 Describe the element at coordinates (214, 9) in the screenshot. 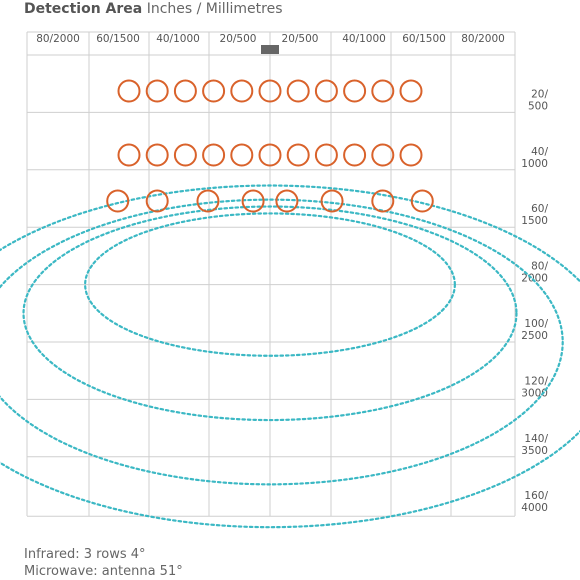

I see `title-units: Inches / Millimetres` at that location.